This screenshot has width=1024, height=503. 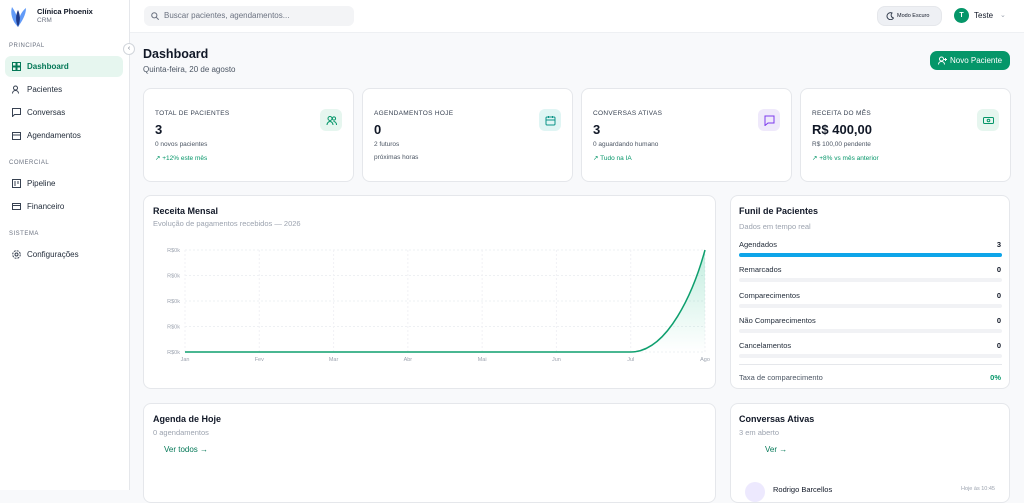 What do you see at coordinates (48, 66) in the screenshot?
I see `nav-label: Dashboard` at bounding box center [48, 66].